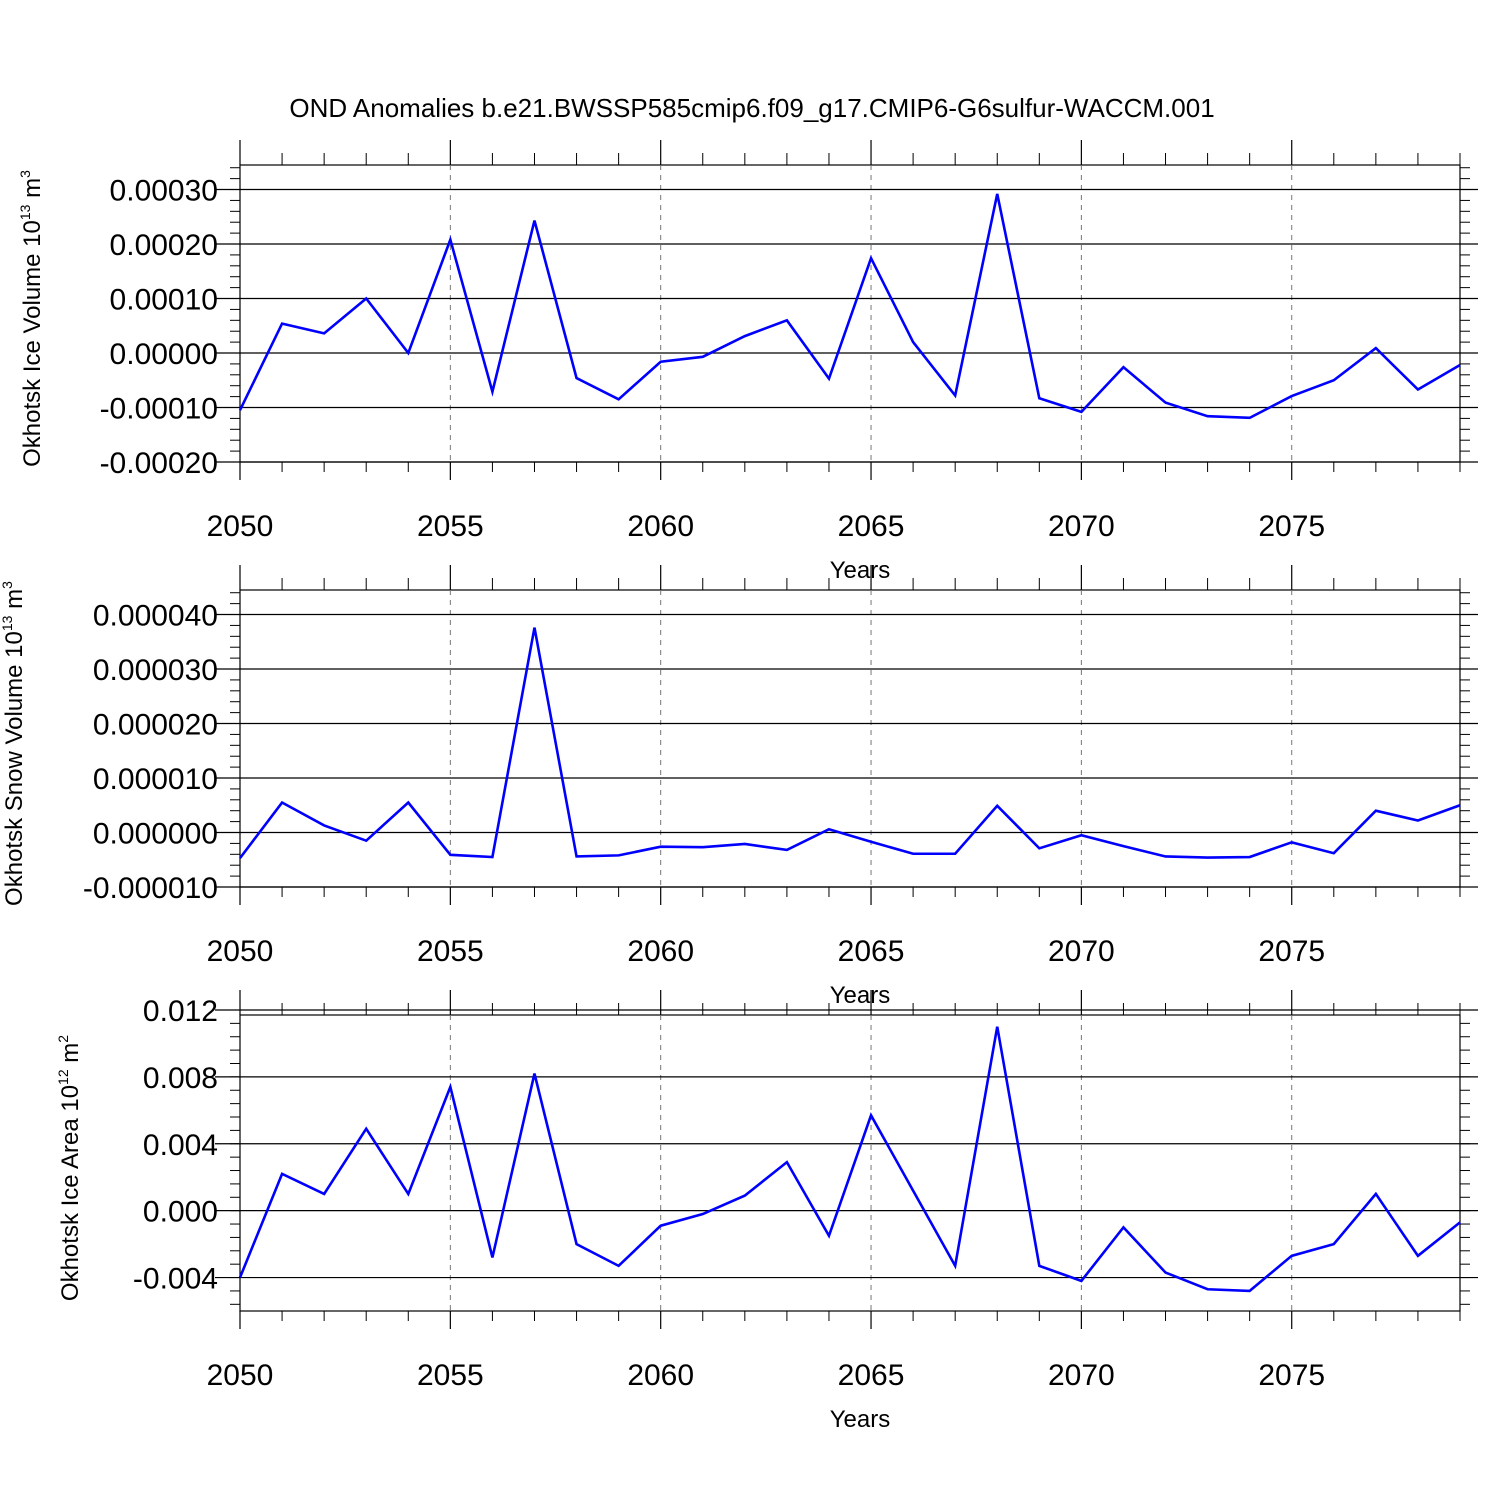 The height and width of the screenshot is (1500, 1500). I want to click on y-tick-label: 0.008, so click(180, 1078).